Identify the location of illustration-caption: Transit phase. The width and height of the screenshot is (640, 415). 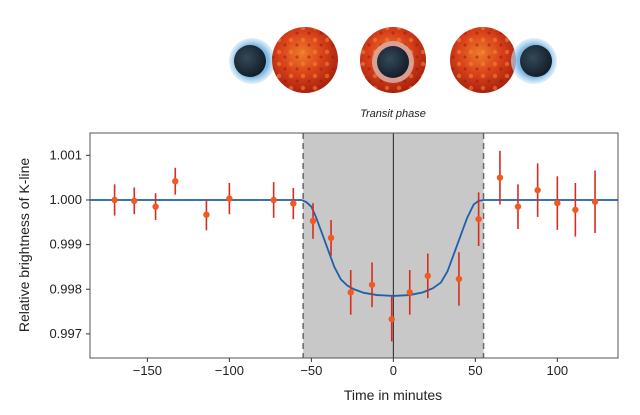
(393, 114).